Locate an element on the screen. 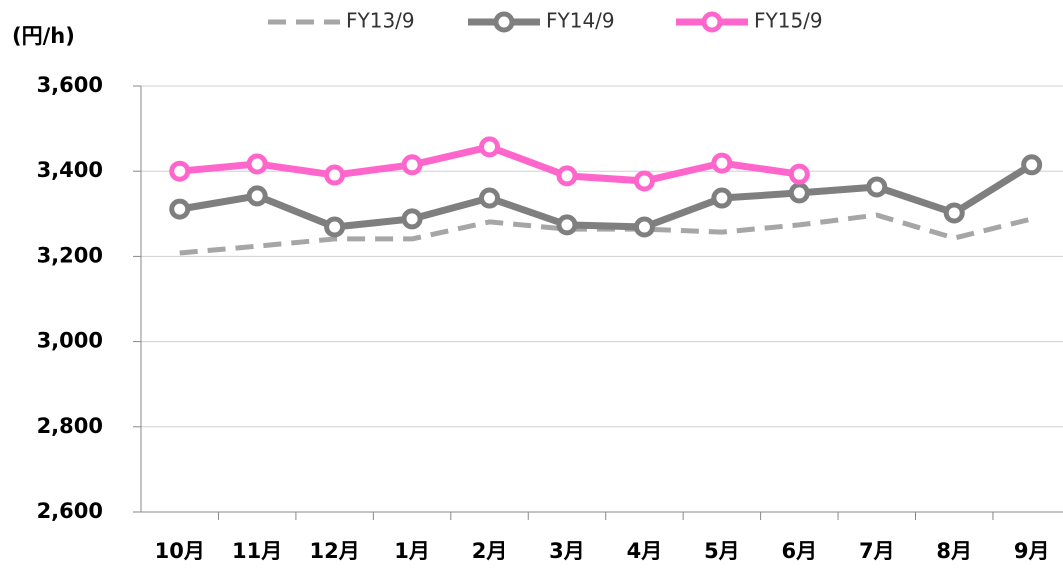 The image size is (1063, 571). y-tick-label: 3,600 is located at coordinates (70, 85).